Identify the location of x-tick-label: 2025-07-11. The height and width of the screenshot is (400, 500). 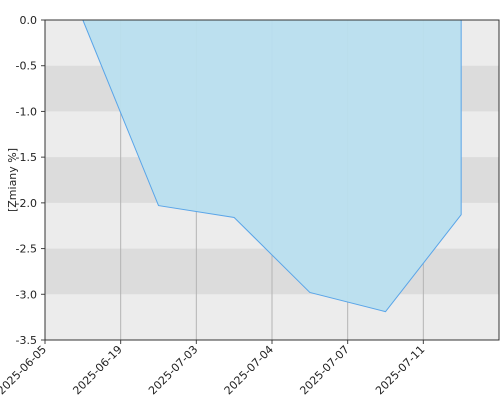
(400, 370).